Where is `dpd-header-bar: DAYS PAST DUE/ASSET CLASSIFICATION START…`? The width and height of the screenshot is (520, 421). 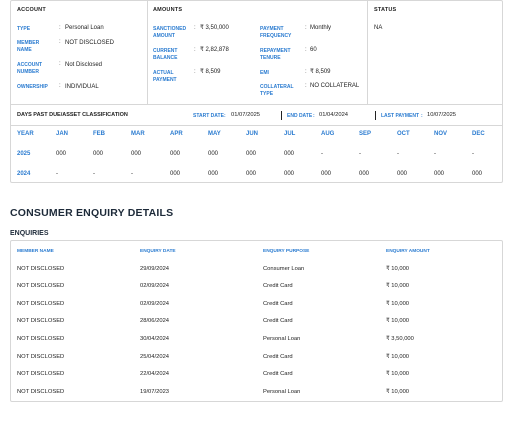 dpd-header-bar: DAYS PAST DUE/ASSET CLASSIFICATION START… is located at coordinates (256, 115).